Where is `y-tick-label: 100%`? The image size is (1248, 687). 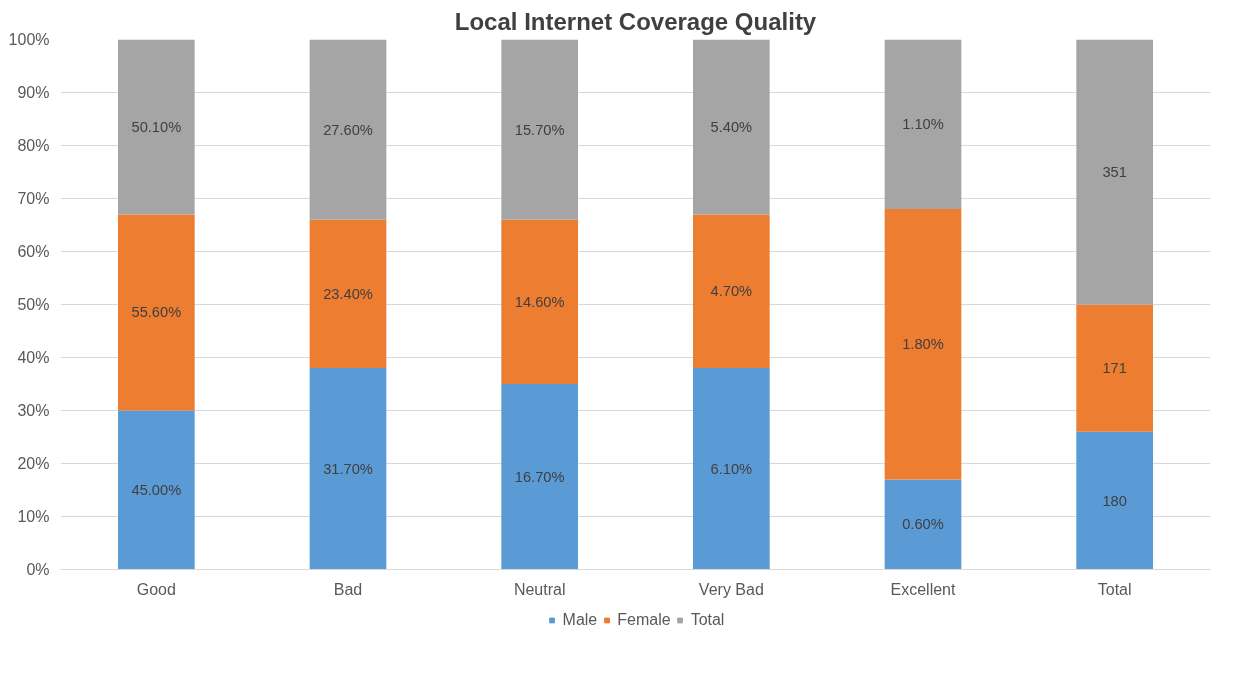
y-tick-label: 100% is located at coordinates (29, 39).